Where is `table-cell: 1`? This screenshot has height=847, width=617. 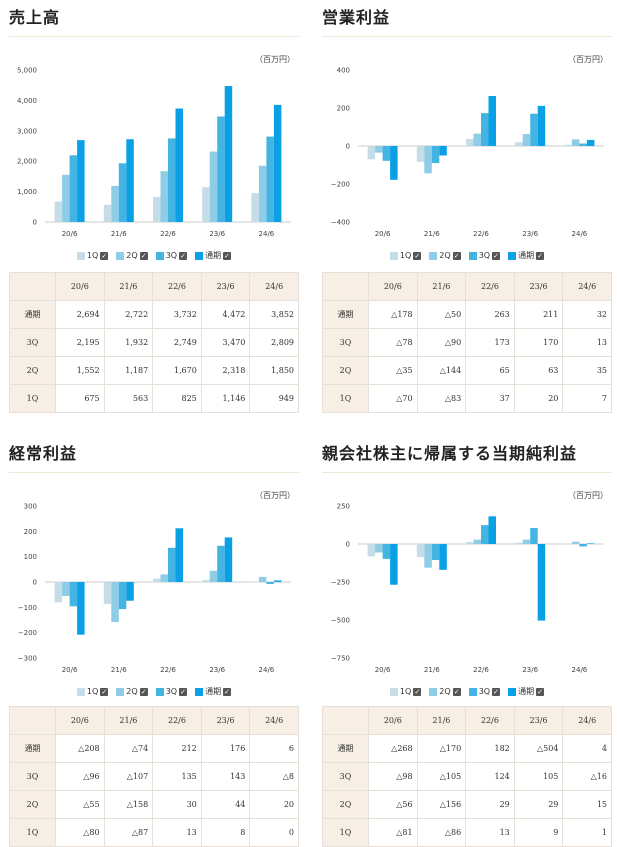
table-cell: 1 is located at coordinates (587, 832).